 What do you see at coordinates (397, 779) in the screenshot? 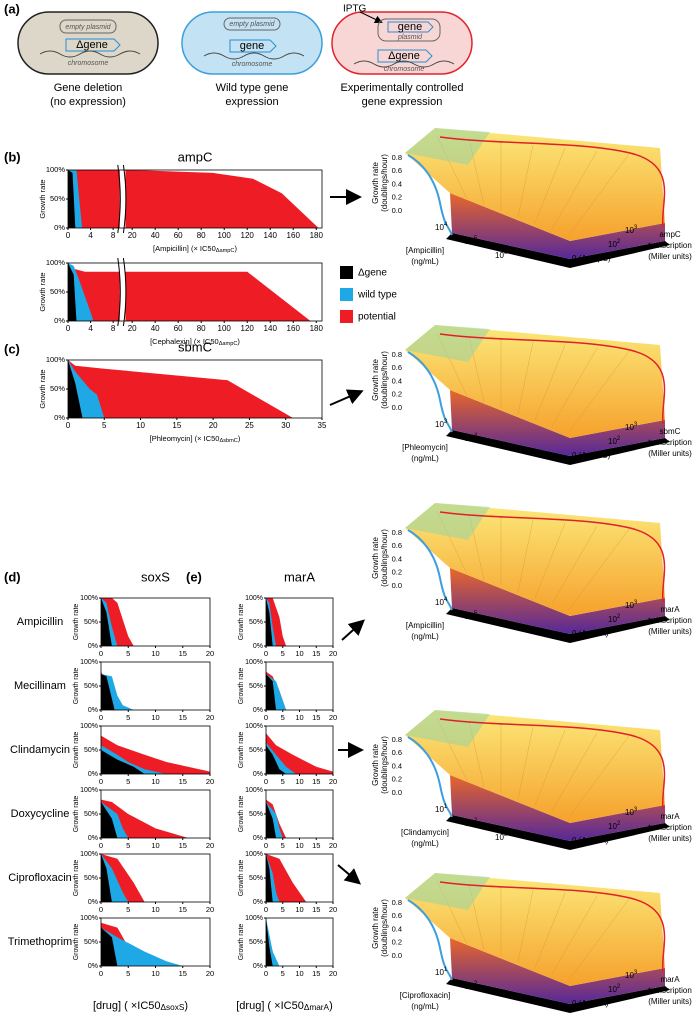
I see `z-tick-label: 0.2` at bounding box center [397, 779].